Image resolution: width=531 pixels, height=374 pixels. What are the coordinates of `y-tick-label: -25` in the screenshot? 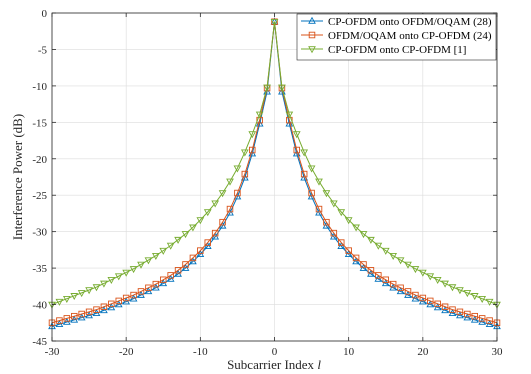 It's located at (39, 196).